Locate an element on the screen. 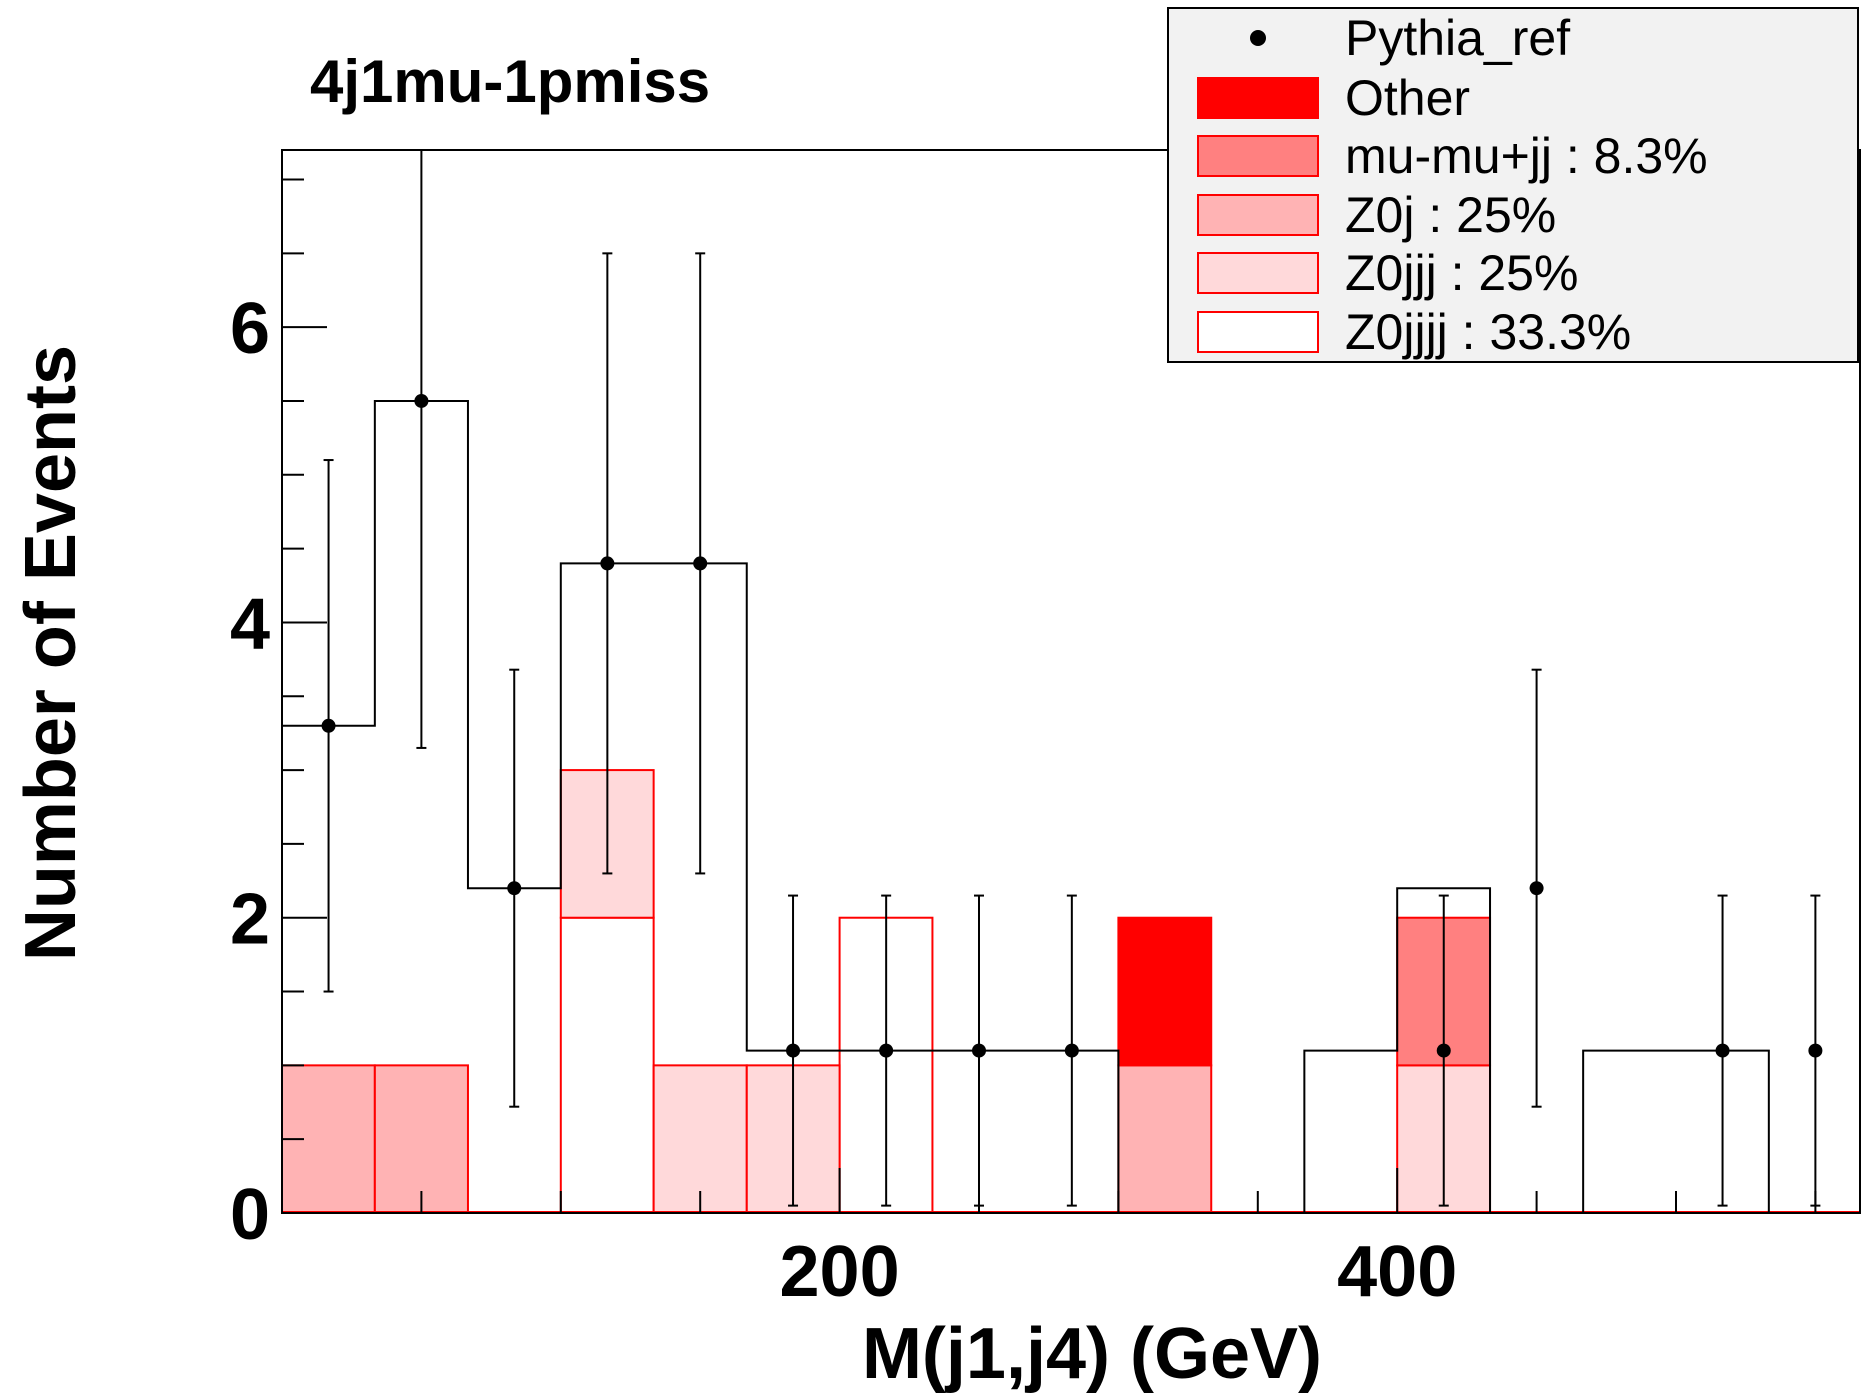 The image size is (1866, 1393). y-tick-label-0: 0 is located at coordinates (250, 1215).